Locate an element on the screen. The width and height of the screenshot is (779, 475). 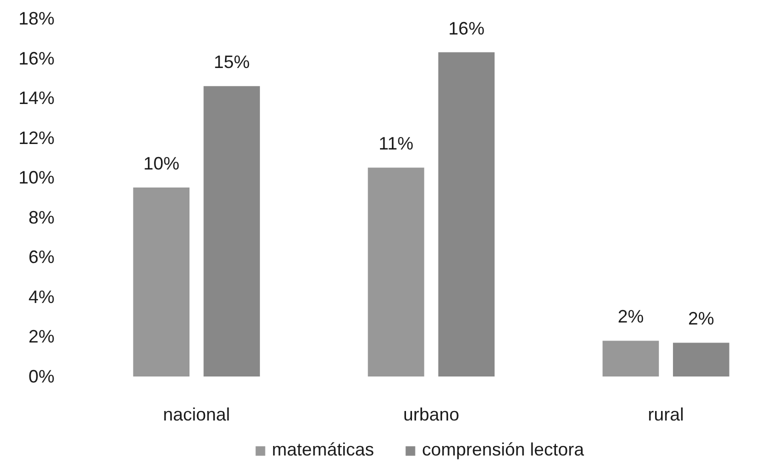
y-tick-label: 14% is located at coordinates (36, 98).